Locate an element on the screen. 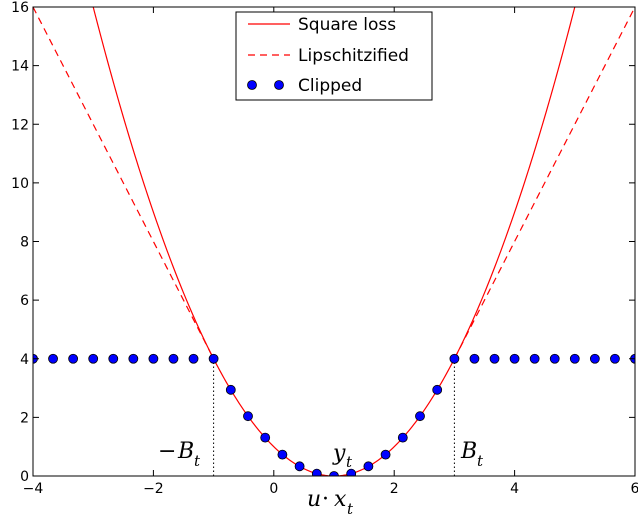  annotation-pos-bt-var: B is located at coordinates (468, 451).